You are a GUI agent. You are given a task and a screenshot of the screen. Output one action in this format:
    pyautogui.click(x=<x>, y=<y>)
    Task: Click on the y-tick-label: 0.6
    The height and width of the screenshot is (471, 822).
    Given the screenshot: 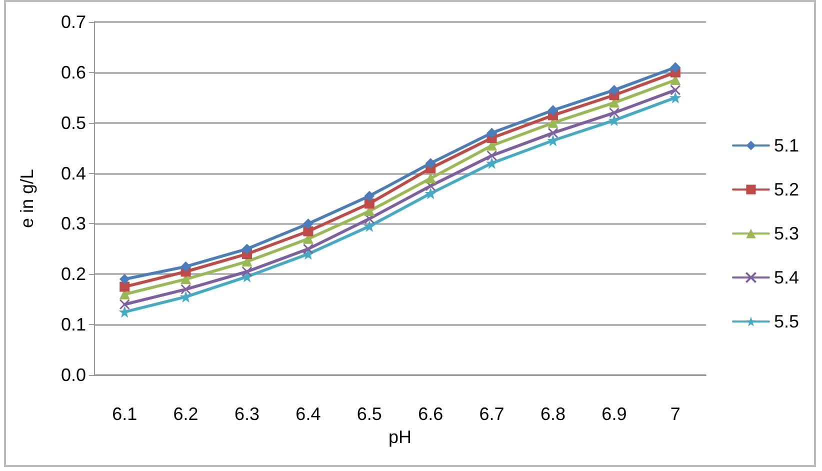 What is the action you would take?
    pyautogui.click(x=73, y=72)
    